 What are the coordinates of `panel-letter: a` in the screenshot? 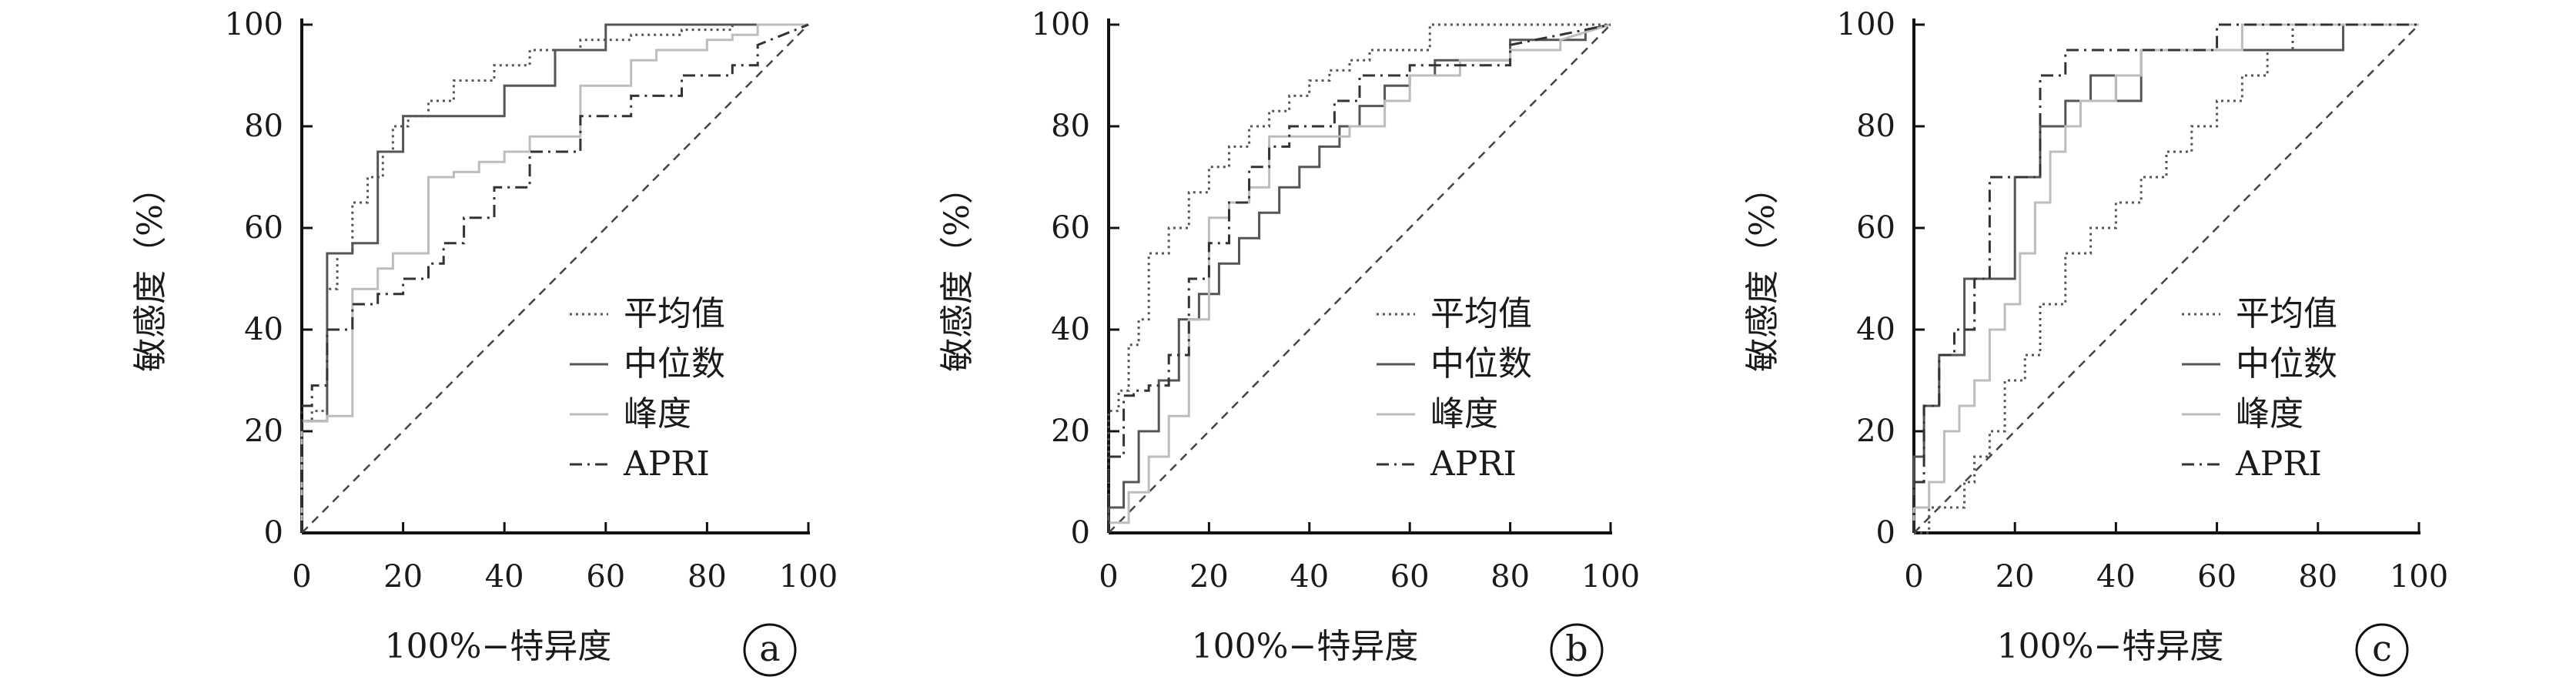 It's located at (770, 649).